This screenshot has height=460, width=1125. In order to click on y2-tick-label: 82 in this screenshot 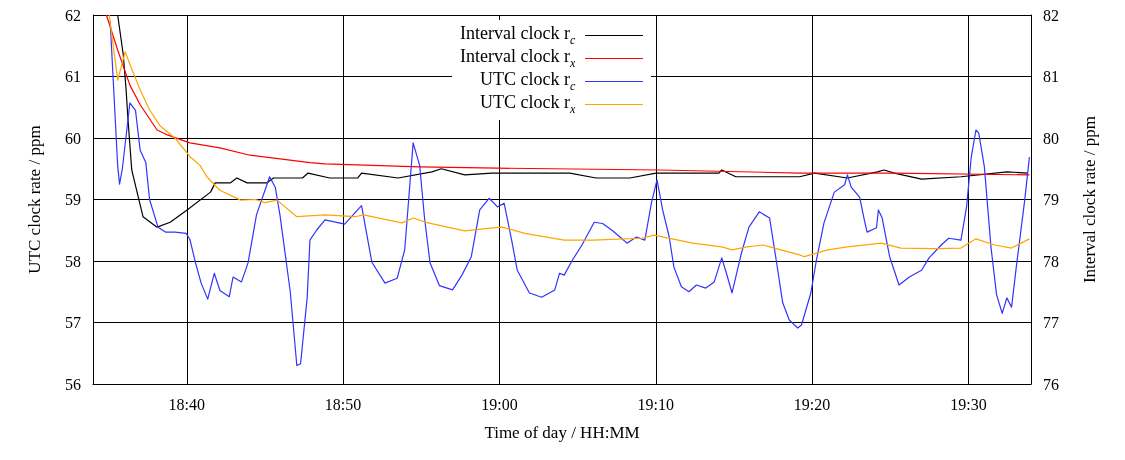, I will do `click(1051, 15)`.